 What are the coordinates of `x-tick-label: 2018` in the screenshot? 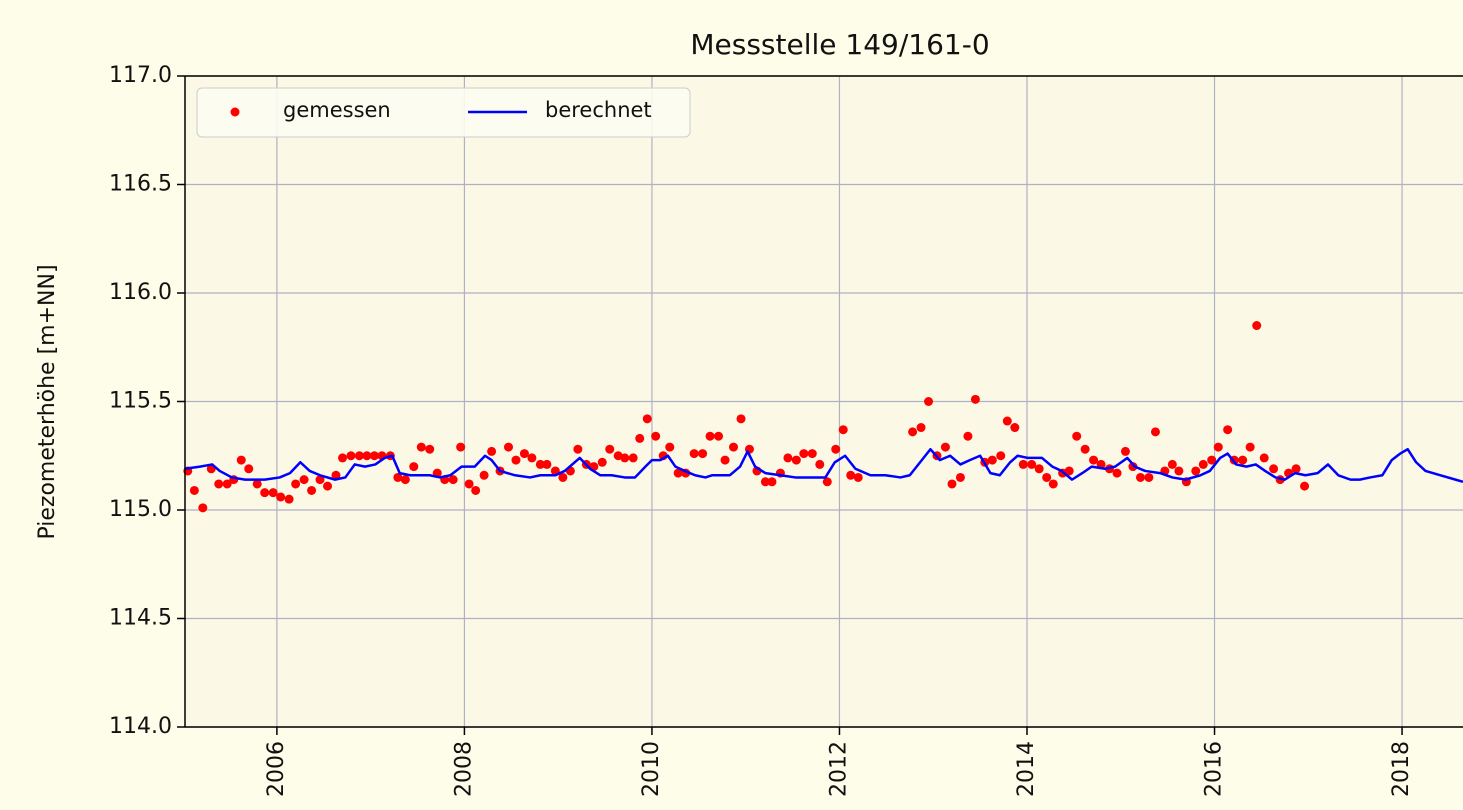 It's located at (1401, 769).